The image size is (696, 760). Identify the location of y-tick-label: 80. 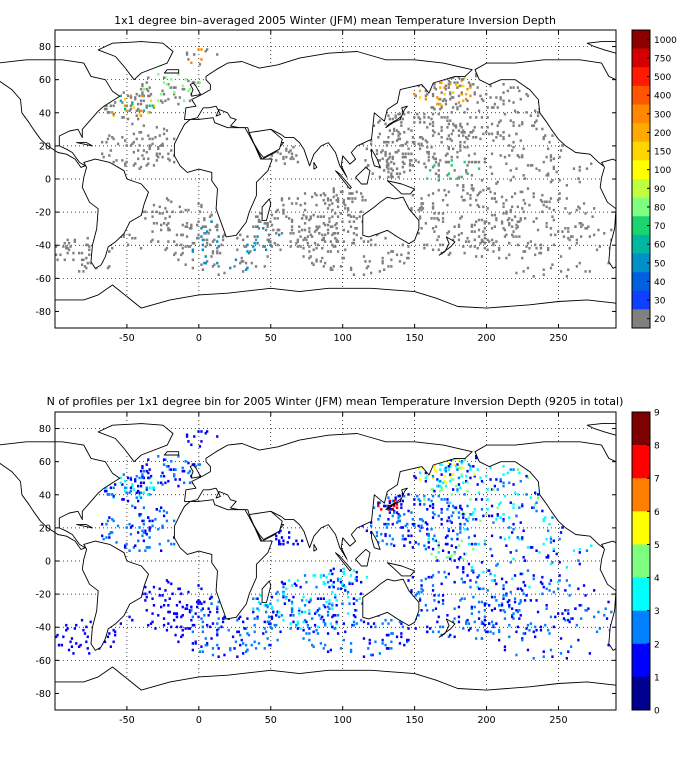
(45, 47).